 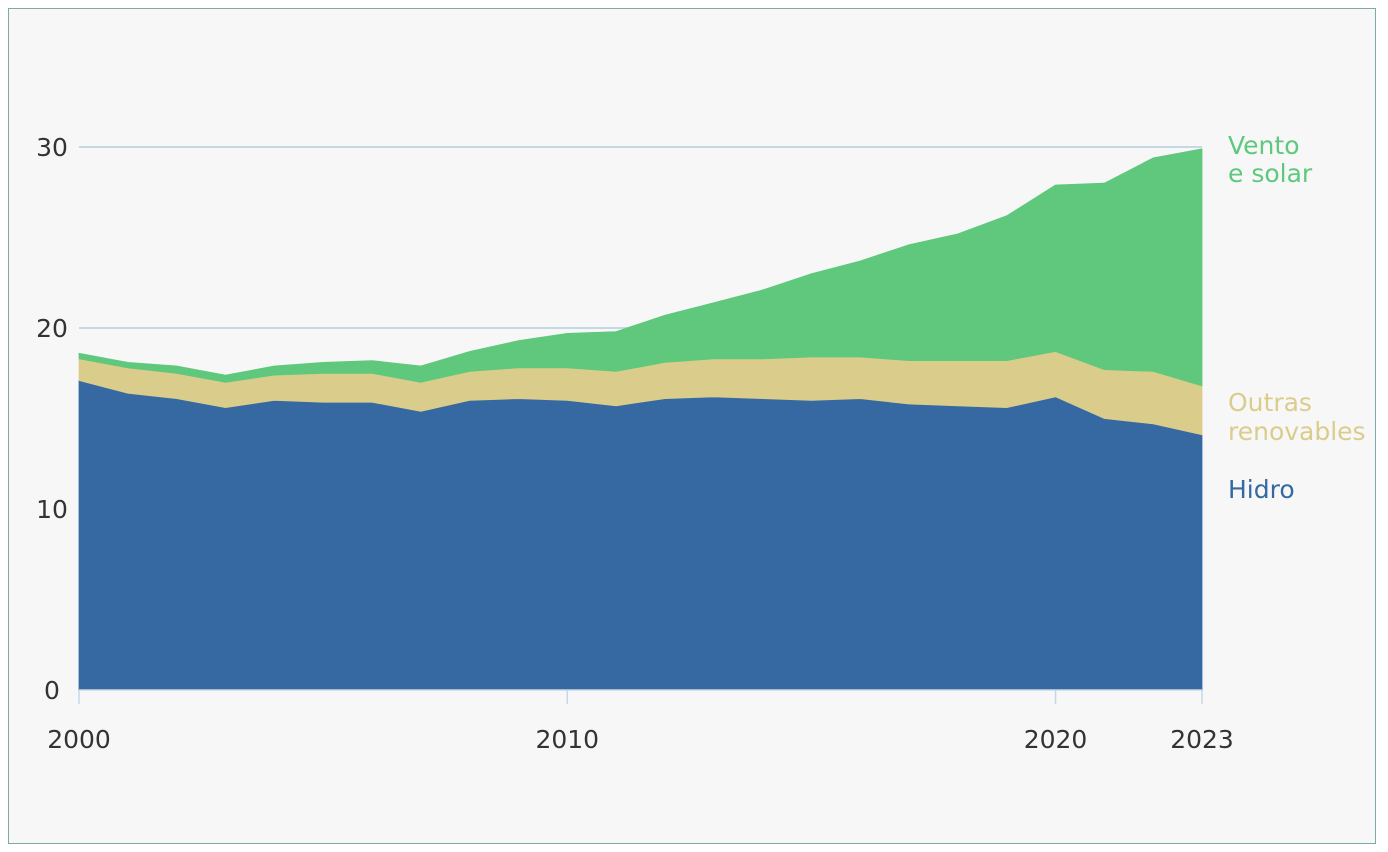 I want to click on x-tick-label-2020: 2020, so click(x=1056, y=739).